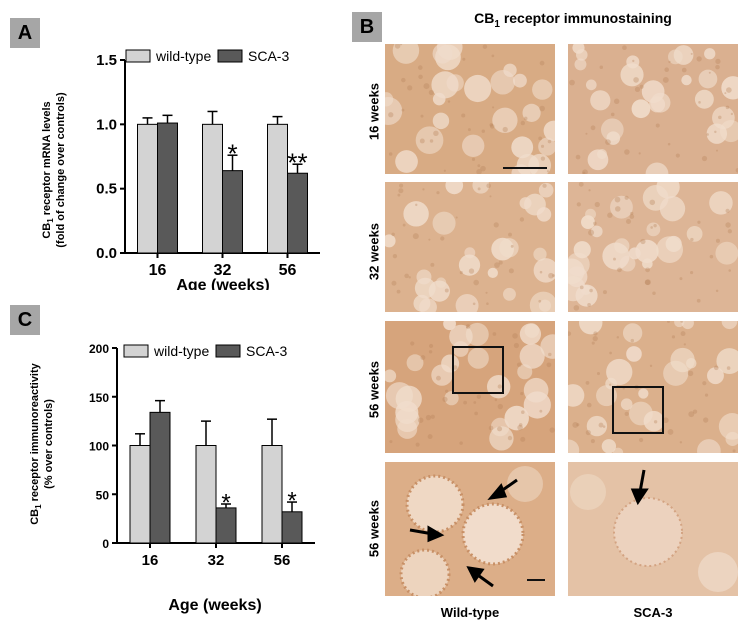 This screenshot has height=628, width=750. Describe the element at coordinates (99, 398) in the screenshot. I see `y-tick-label: 150` at that location.